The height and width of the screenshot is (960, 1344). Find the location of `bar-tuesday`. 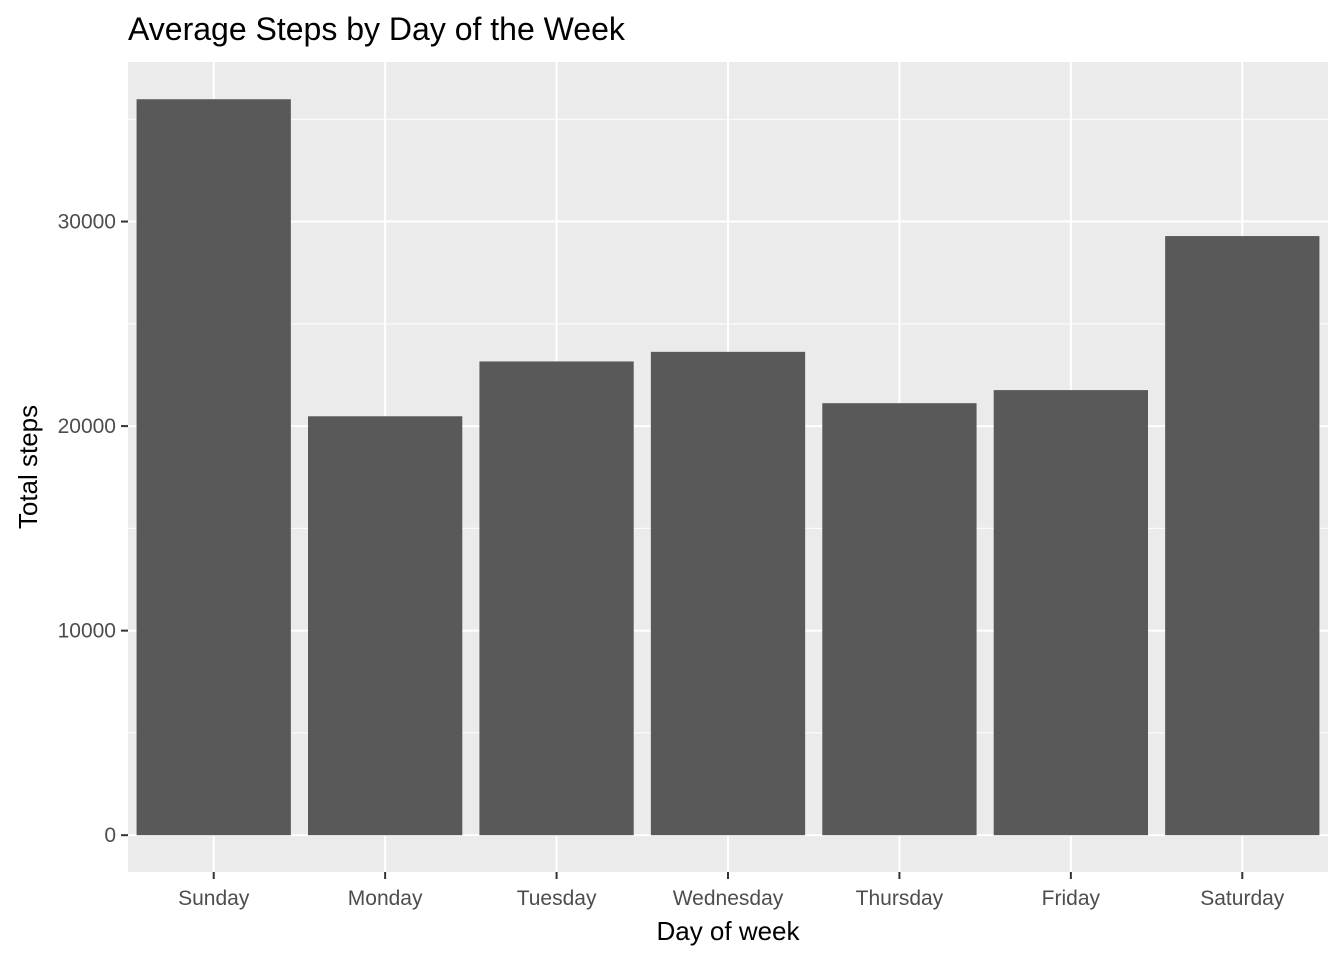

bar-tuesday is located at coordinates (556, 598).